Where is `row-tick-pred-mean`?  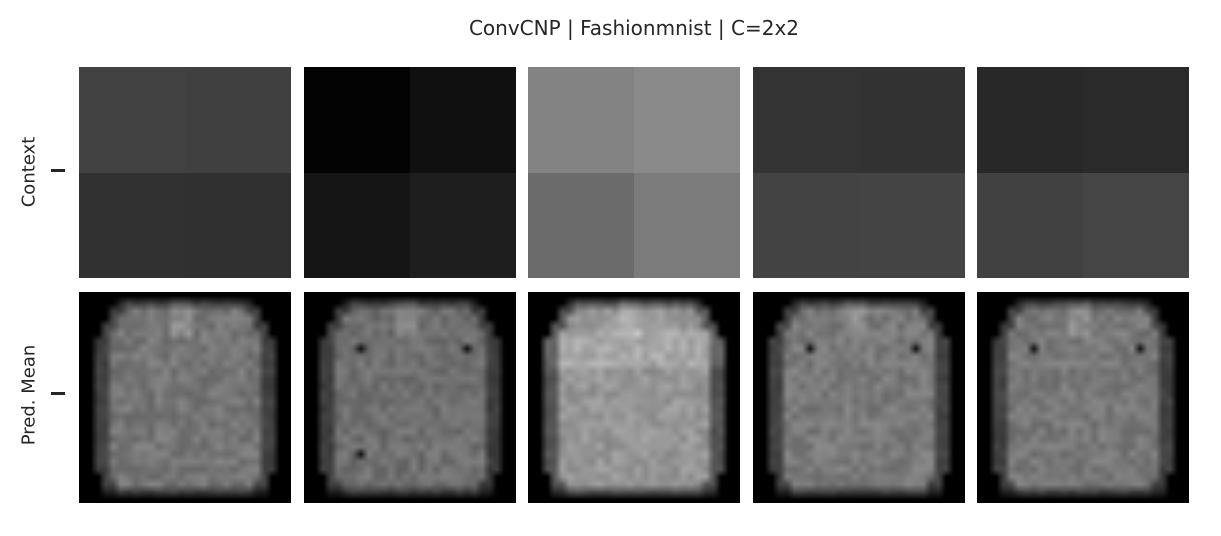 row-tick-pred-mean is located at coordinates (58, 393).